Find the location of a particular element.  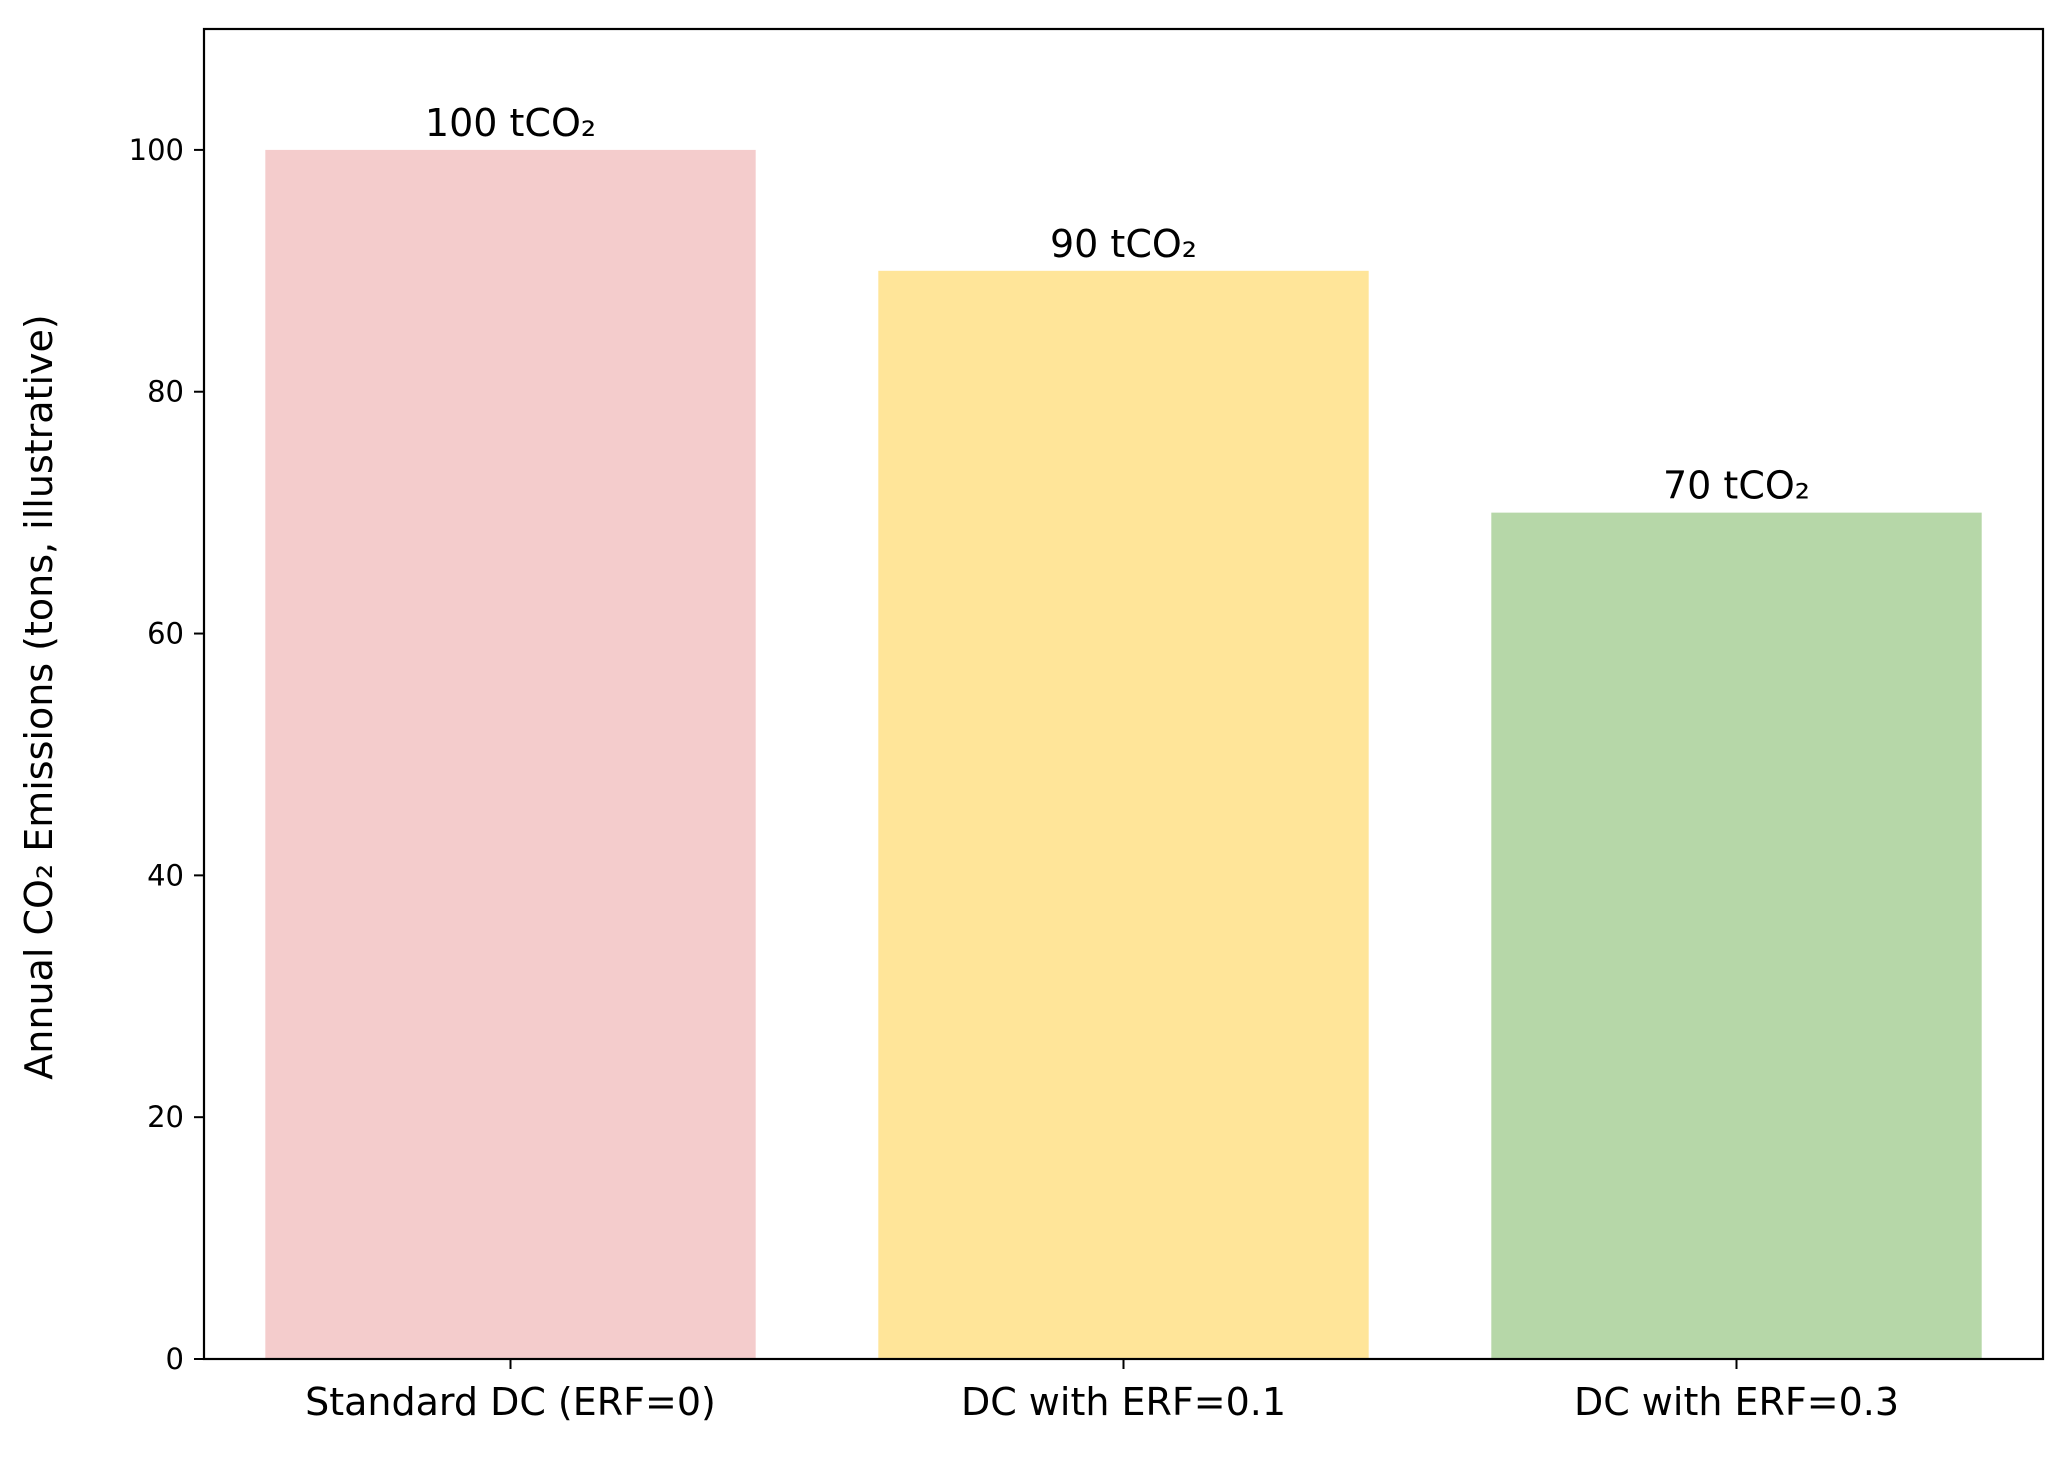

x-tick-label-1: Standard DC (ERF=0) is located at coordinates (510, 1402).